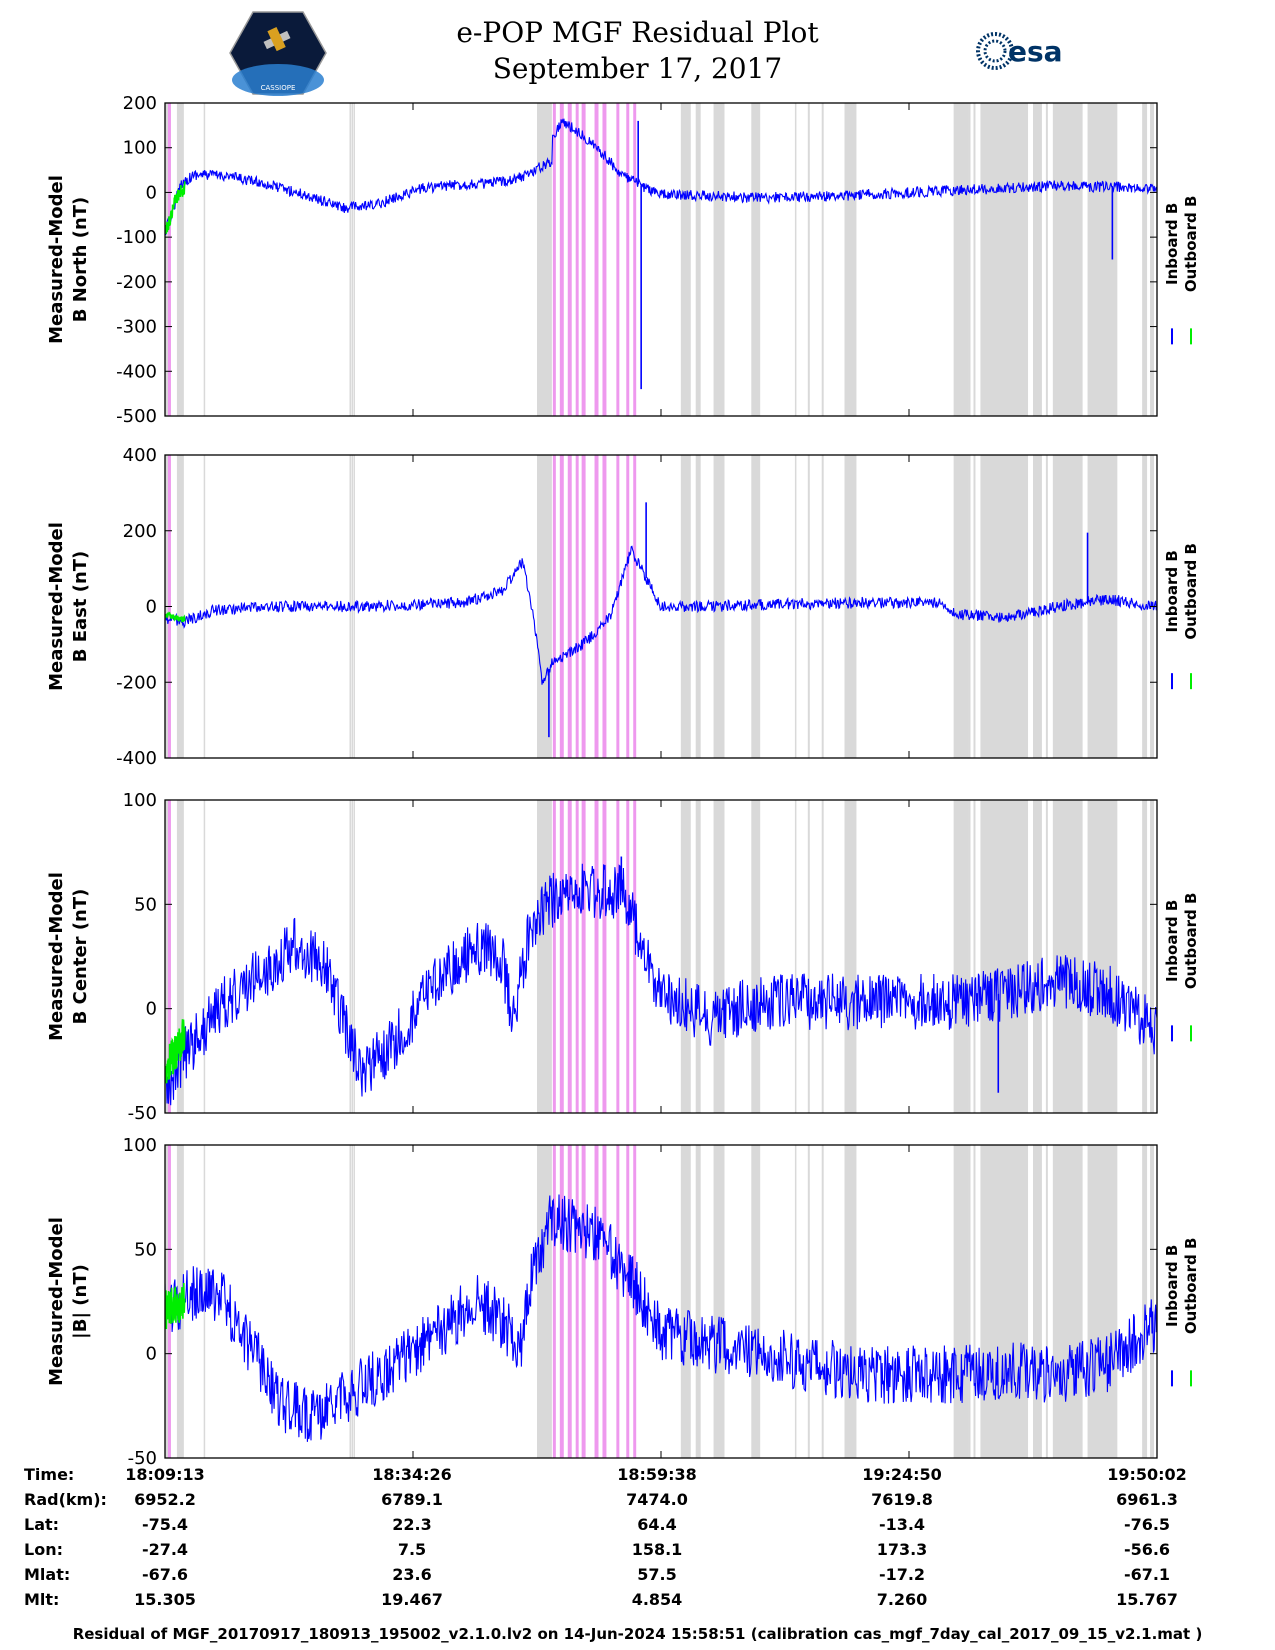  What do you see at coordinates (412, 1474) in the screenshot?
I see `time-value: 18:34:26` at bounding box center [412, 1474].